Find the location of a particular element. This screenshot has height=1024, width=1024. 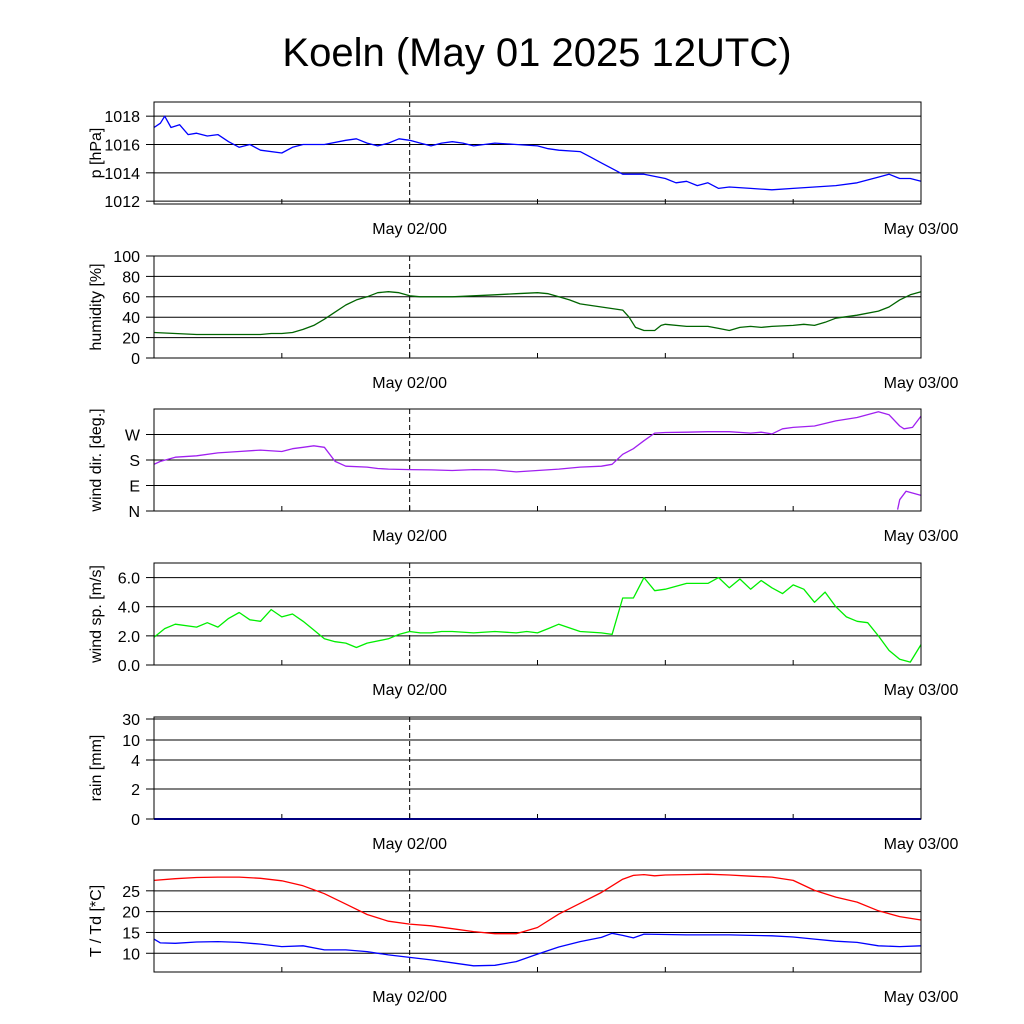

y-axis-label: wind sp. [m/s] is located at coordinates (96, 614).